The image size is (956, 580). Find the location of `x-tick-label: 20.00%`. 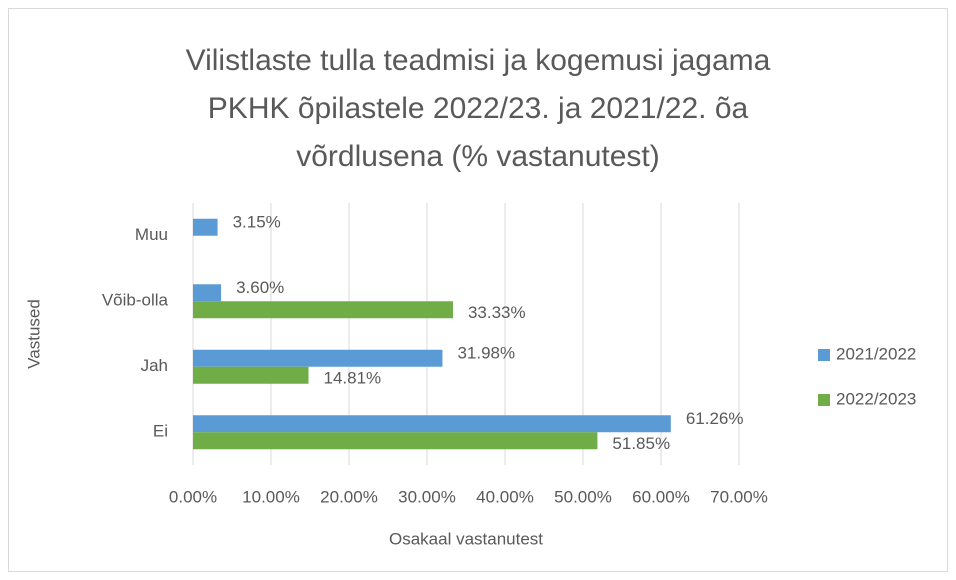

x-tick-label: 20.00% is located at coordinates (349, 496).